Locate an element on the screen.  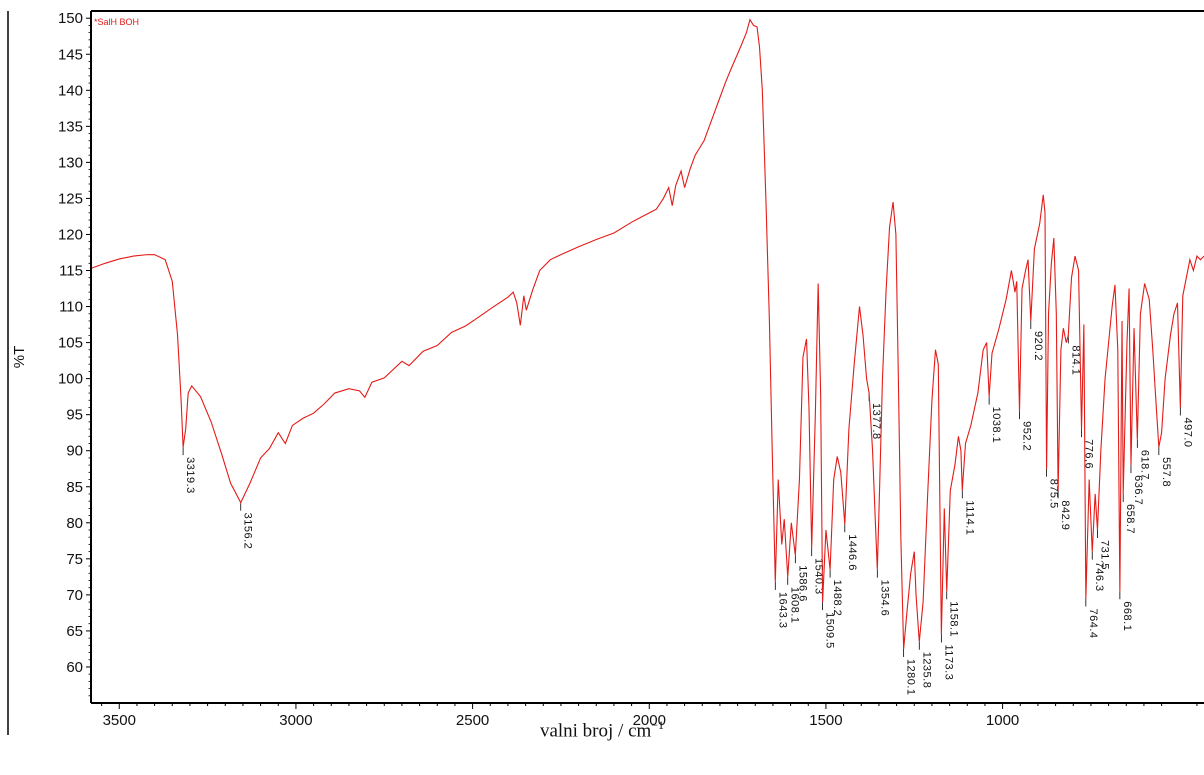
peak-label: 814.1 is located at coordinates (1075, 360).